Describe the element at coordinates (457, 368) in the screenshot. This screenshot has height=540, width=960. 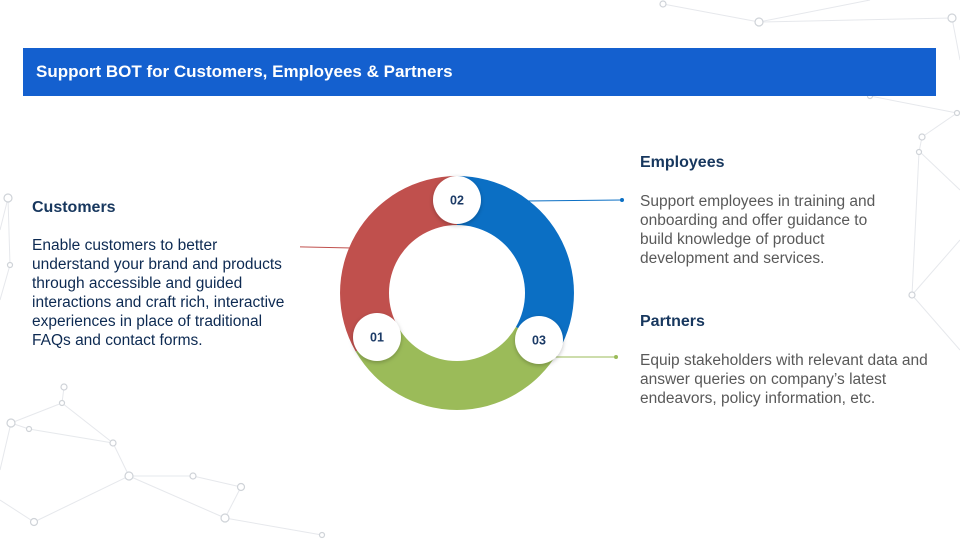
I see `partners-segment` at that location.